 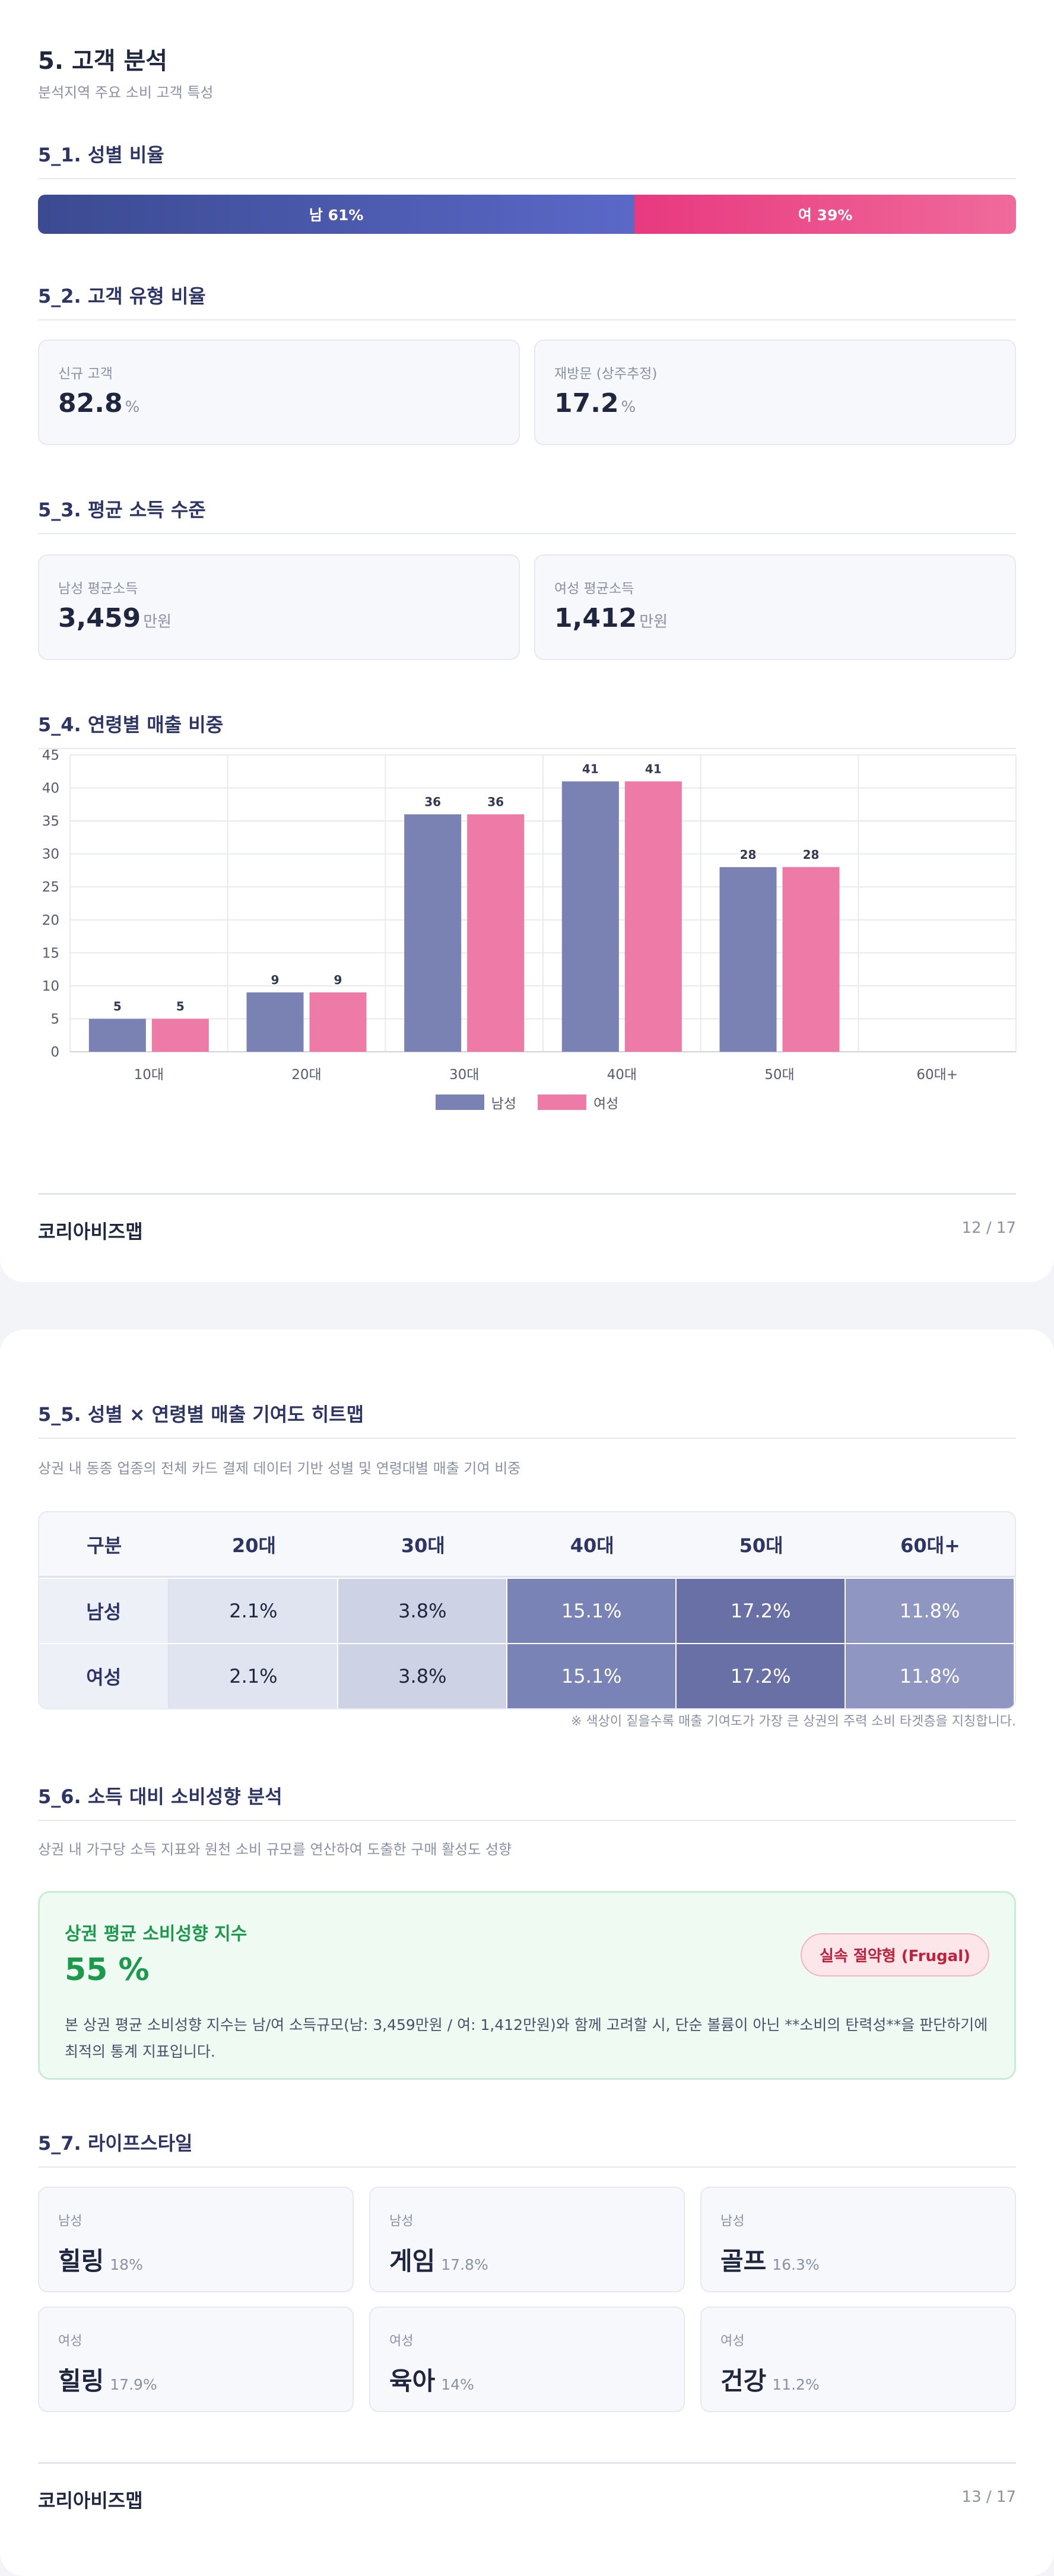 I want to click on y-tick-label: 20, so click(x=50, y=920).